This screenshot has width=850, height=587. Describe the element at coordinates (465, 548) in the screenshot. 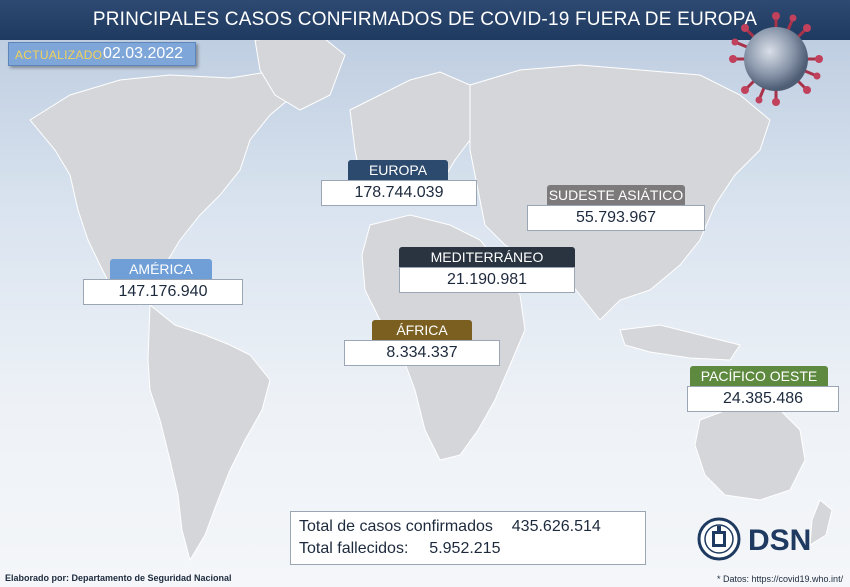

I see `total-deaths-value: 5.952.215` at that location.